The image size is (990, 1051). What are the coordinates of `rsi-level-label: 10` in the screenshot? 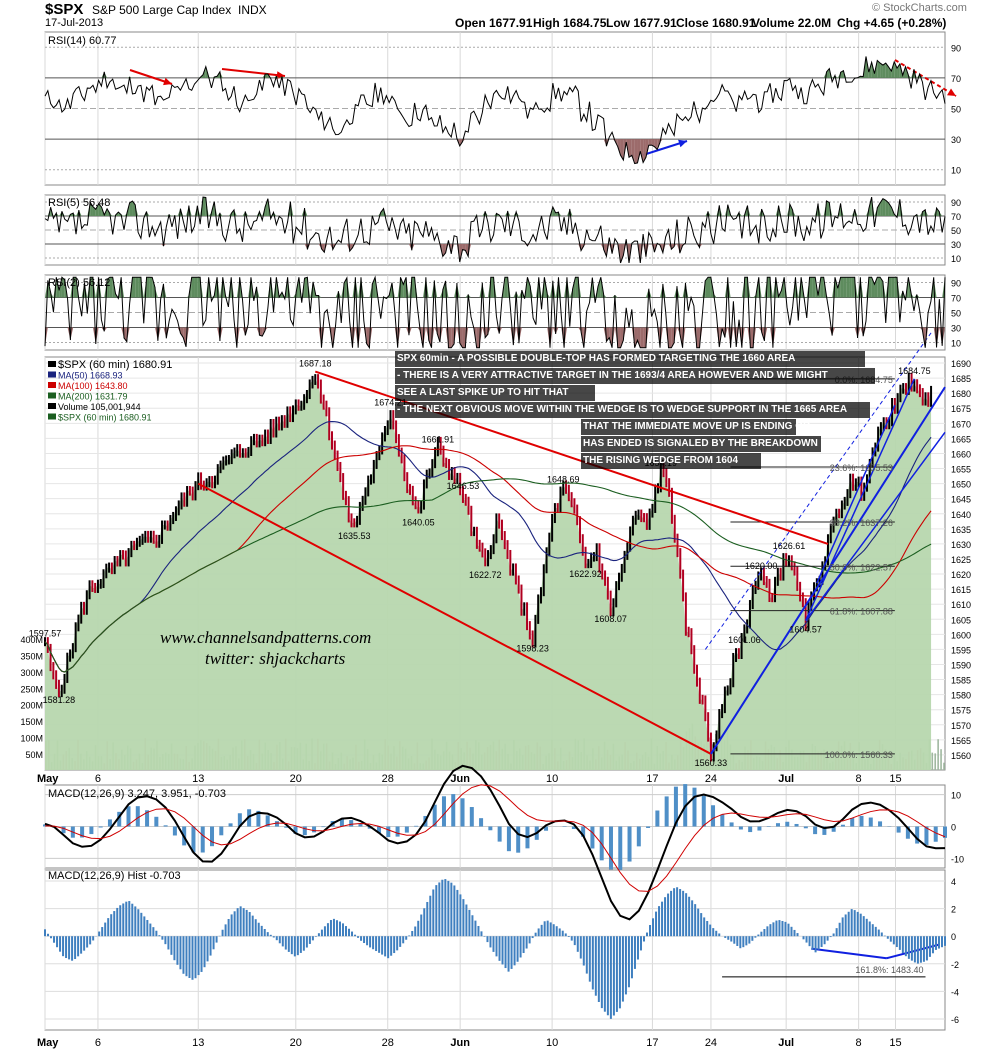 It's located at (956, 171).